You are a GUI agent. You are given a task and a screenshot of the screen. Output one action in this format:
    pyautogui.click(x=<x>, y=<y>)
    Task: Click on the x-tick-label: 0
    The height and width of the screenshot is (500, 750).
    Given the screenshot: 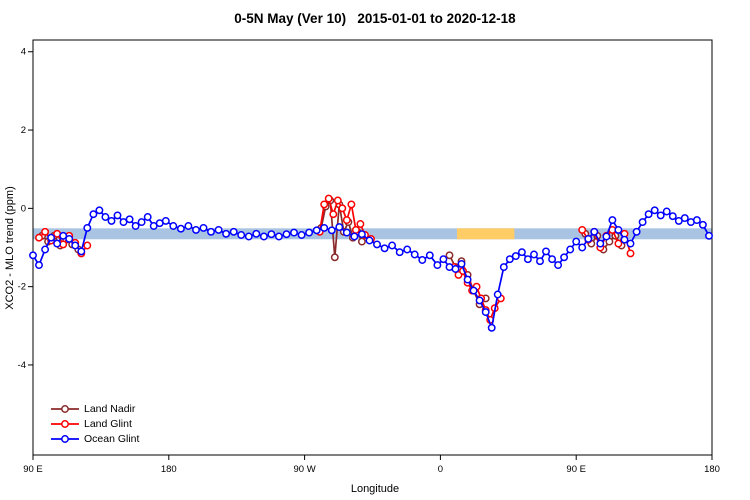 What is the action you would take?
    pyautogui.click(x=440, y=469)
    